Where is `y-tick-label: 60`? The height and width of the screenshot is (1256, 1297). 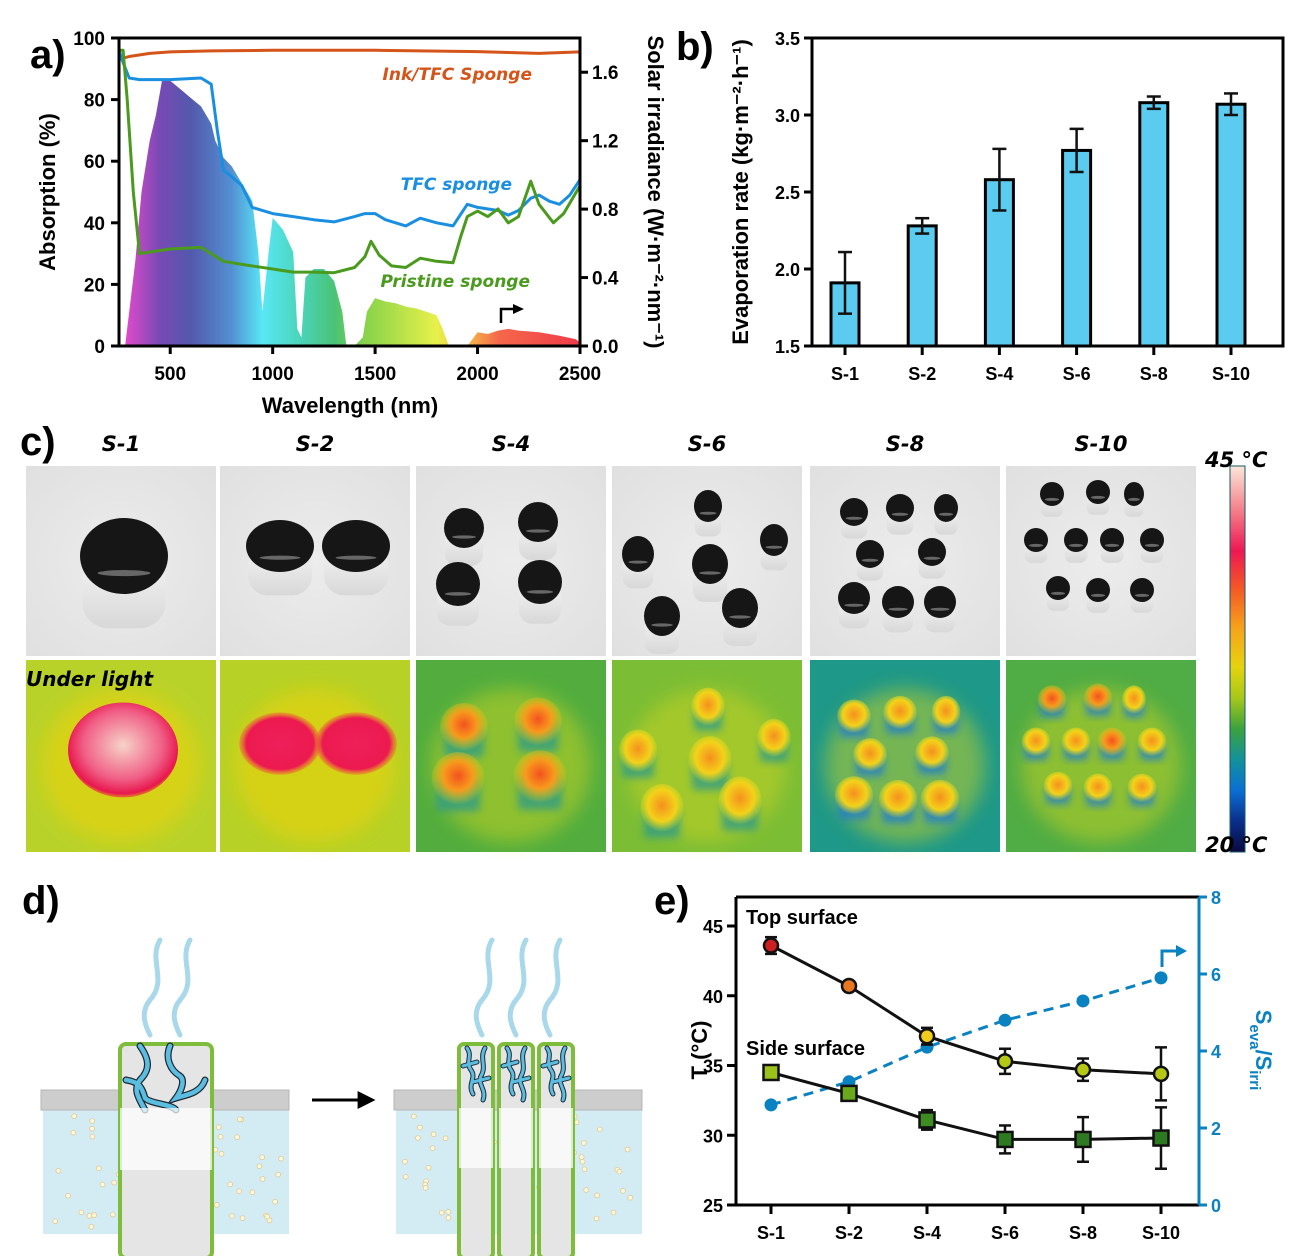
y-tick-label: 60 is located at coordinates (94, 162).